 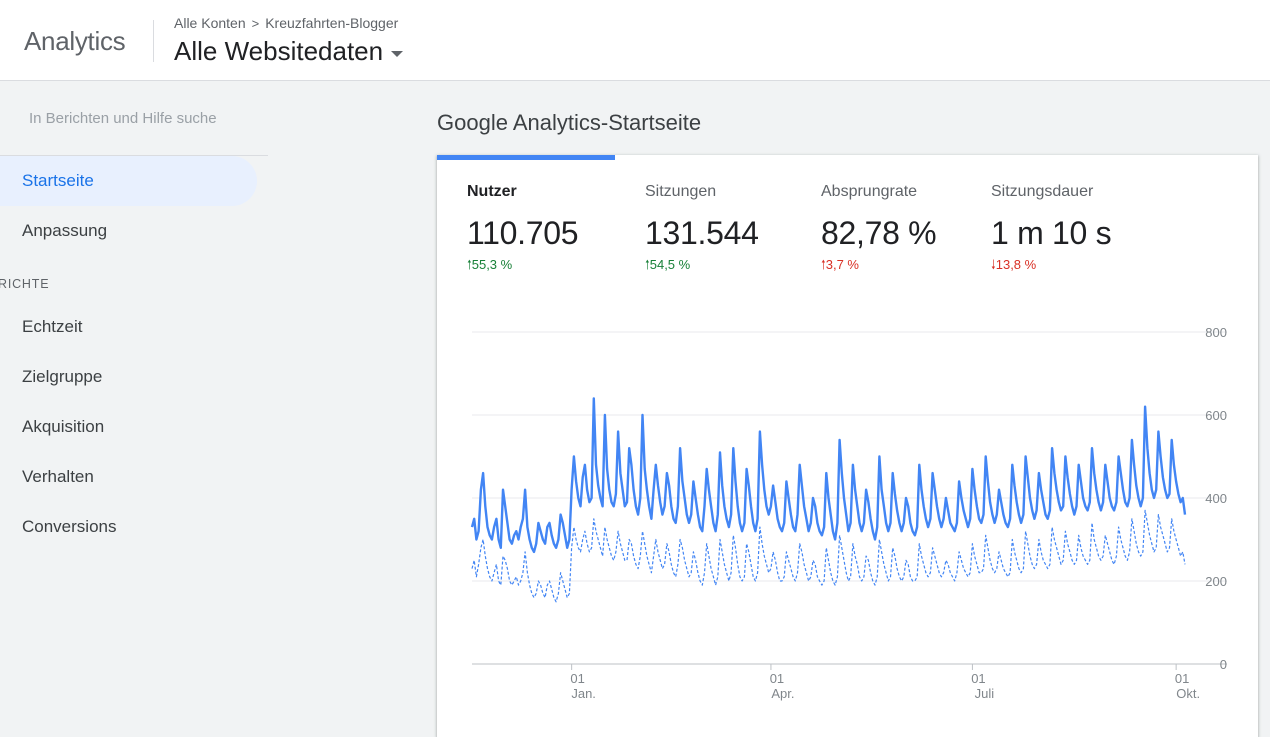 What do you see at coordinates (670, 264) in the screenshot?
I see `metric-delta-value: 54,5 %` at bounding box center [670, 264].